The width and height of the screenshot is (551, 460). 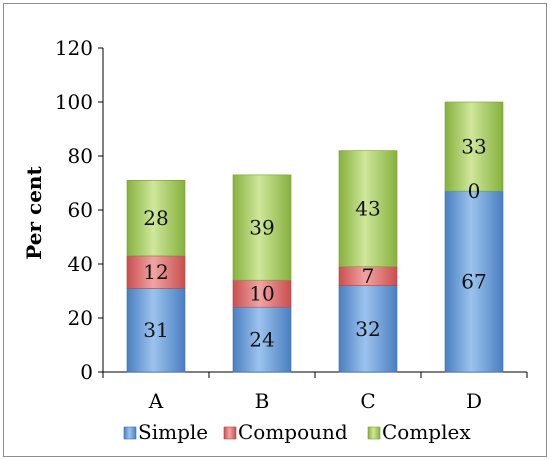 I want to click on y-tick-label: 60, so click(x=80, y=210).